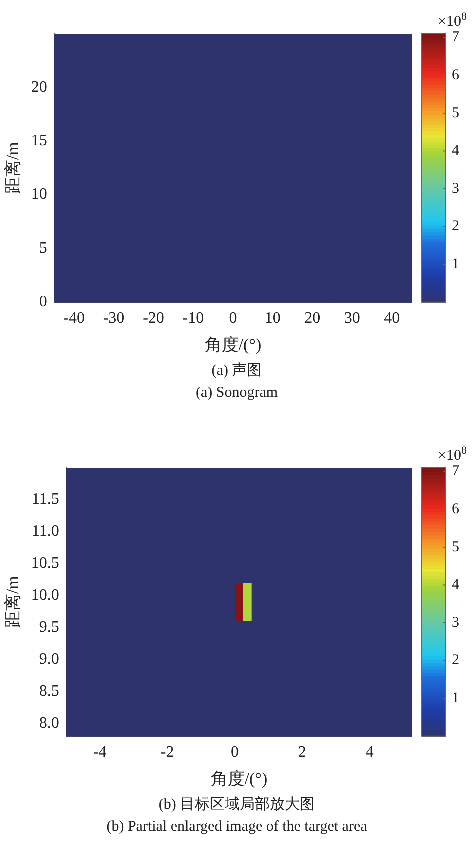  What do you see at coordinates (272, 319) in the screenshot?
I see `x-tick-label: 10` at bounding box center [272, 319].